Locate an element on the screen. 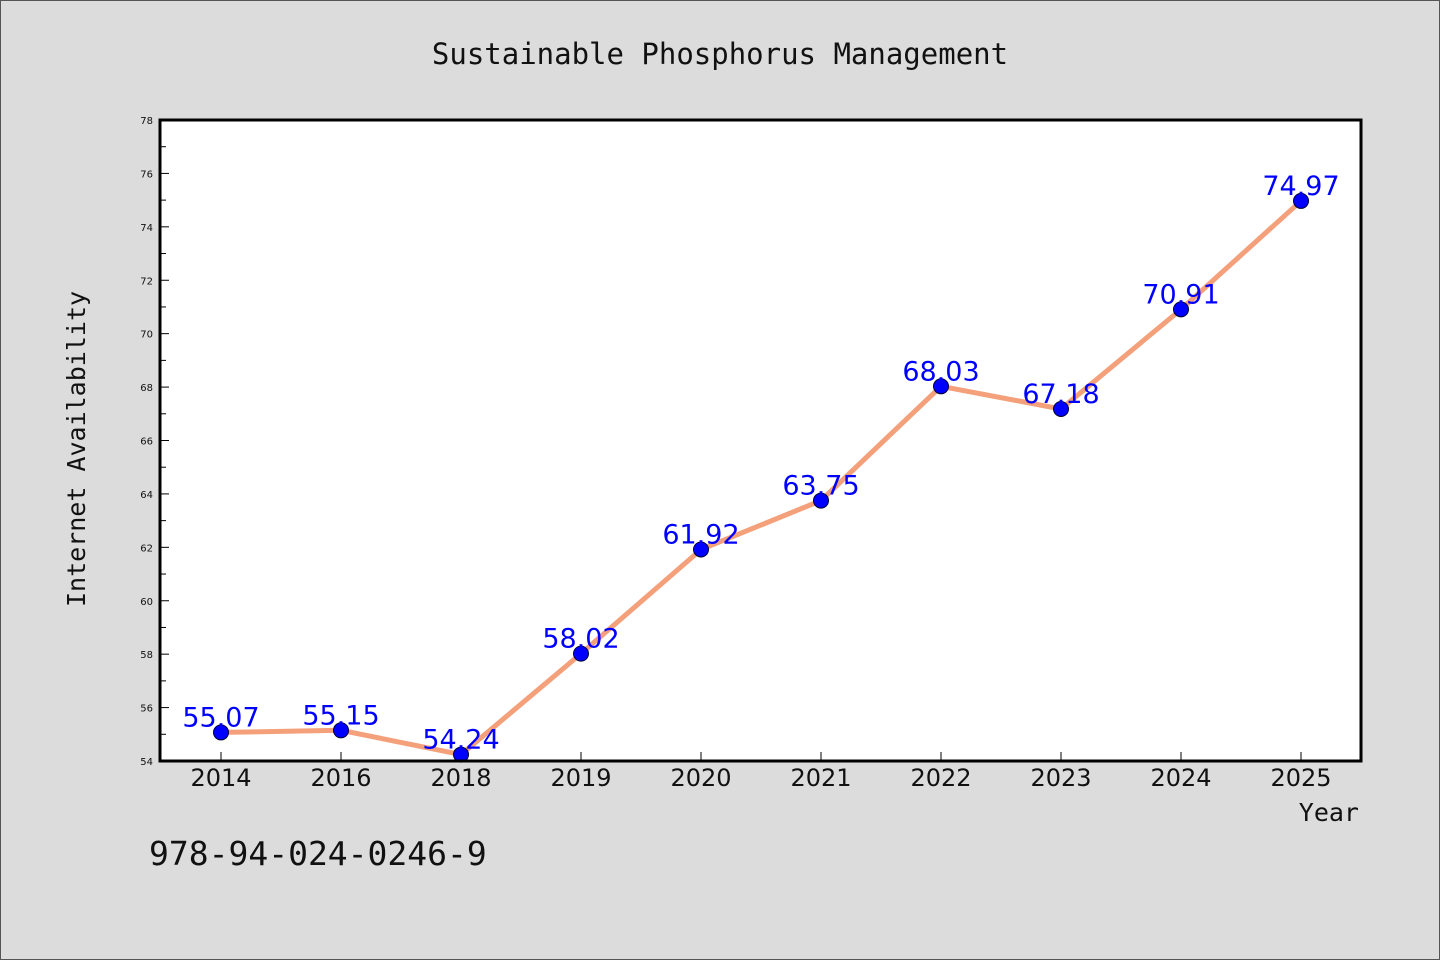 The image size is (1440, 960). y-tick-label: 66 is located at coordinates (146, 442).